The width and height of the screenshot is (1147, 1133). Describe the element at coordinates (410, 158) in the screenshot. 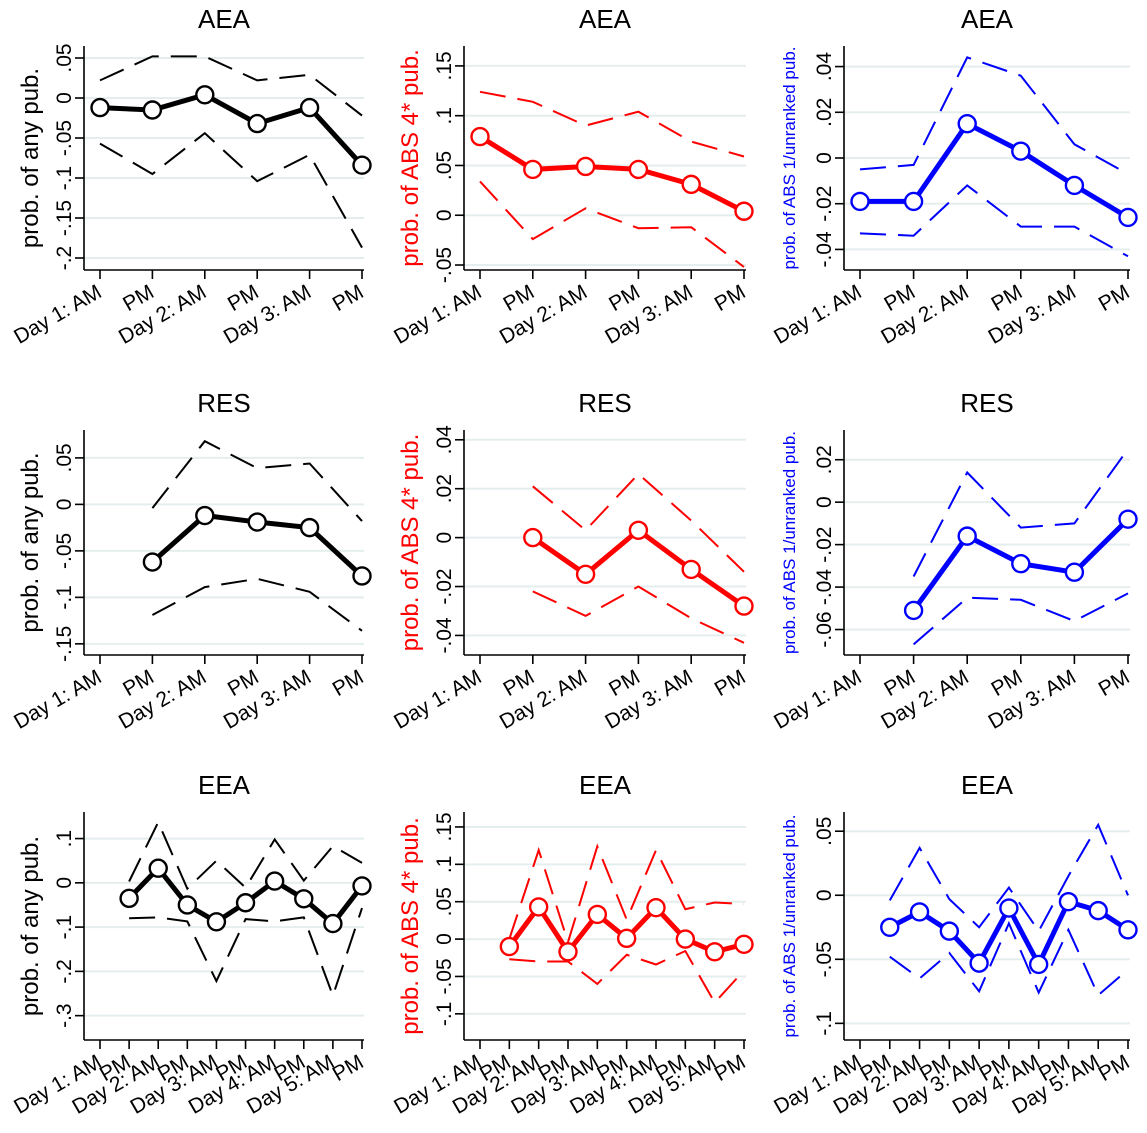

I see `panel-2-ylabel: prob. of ABS 4* pub.` at that location.